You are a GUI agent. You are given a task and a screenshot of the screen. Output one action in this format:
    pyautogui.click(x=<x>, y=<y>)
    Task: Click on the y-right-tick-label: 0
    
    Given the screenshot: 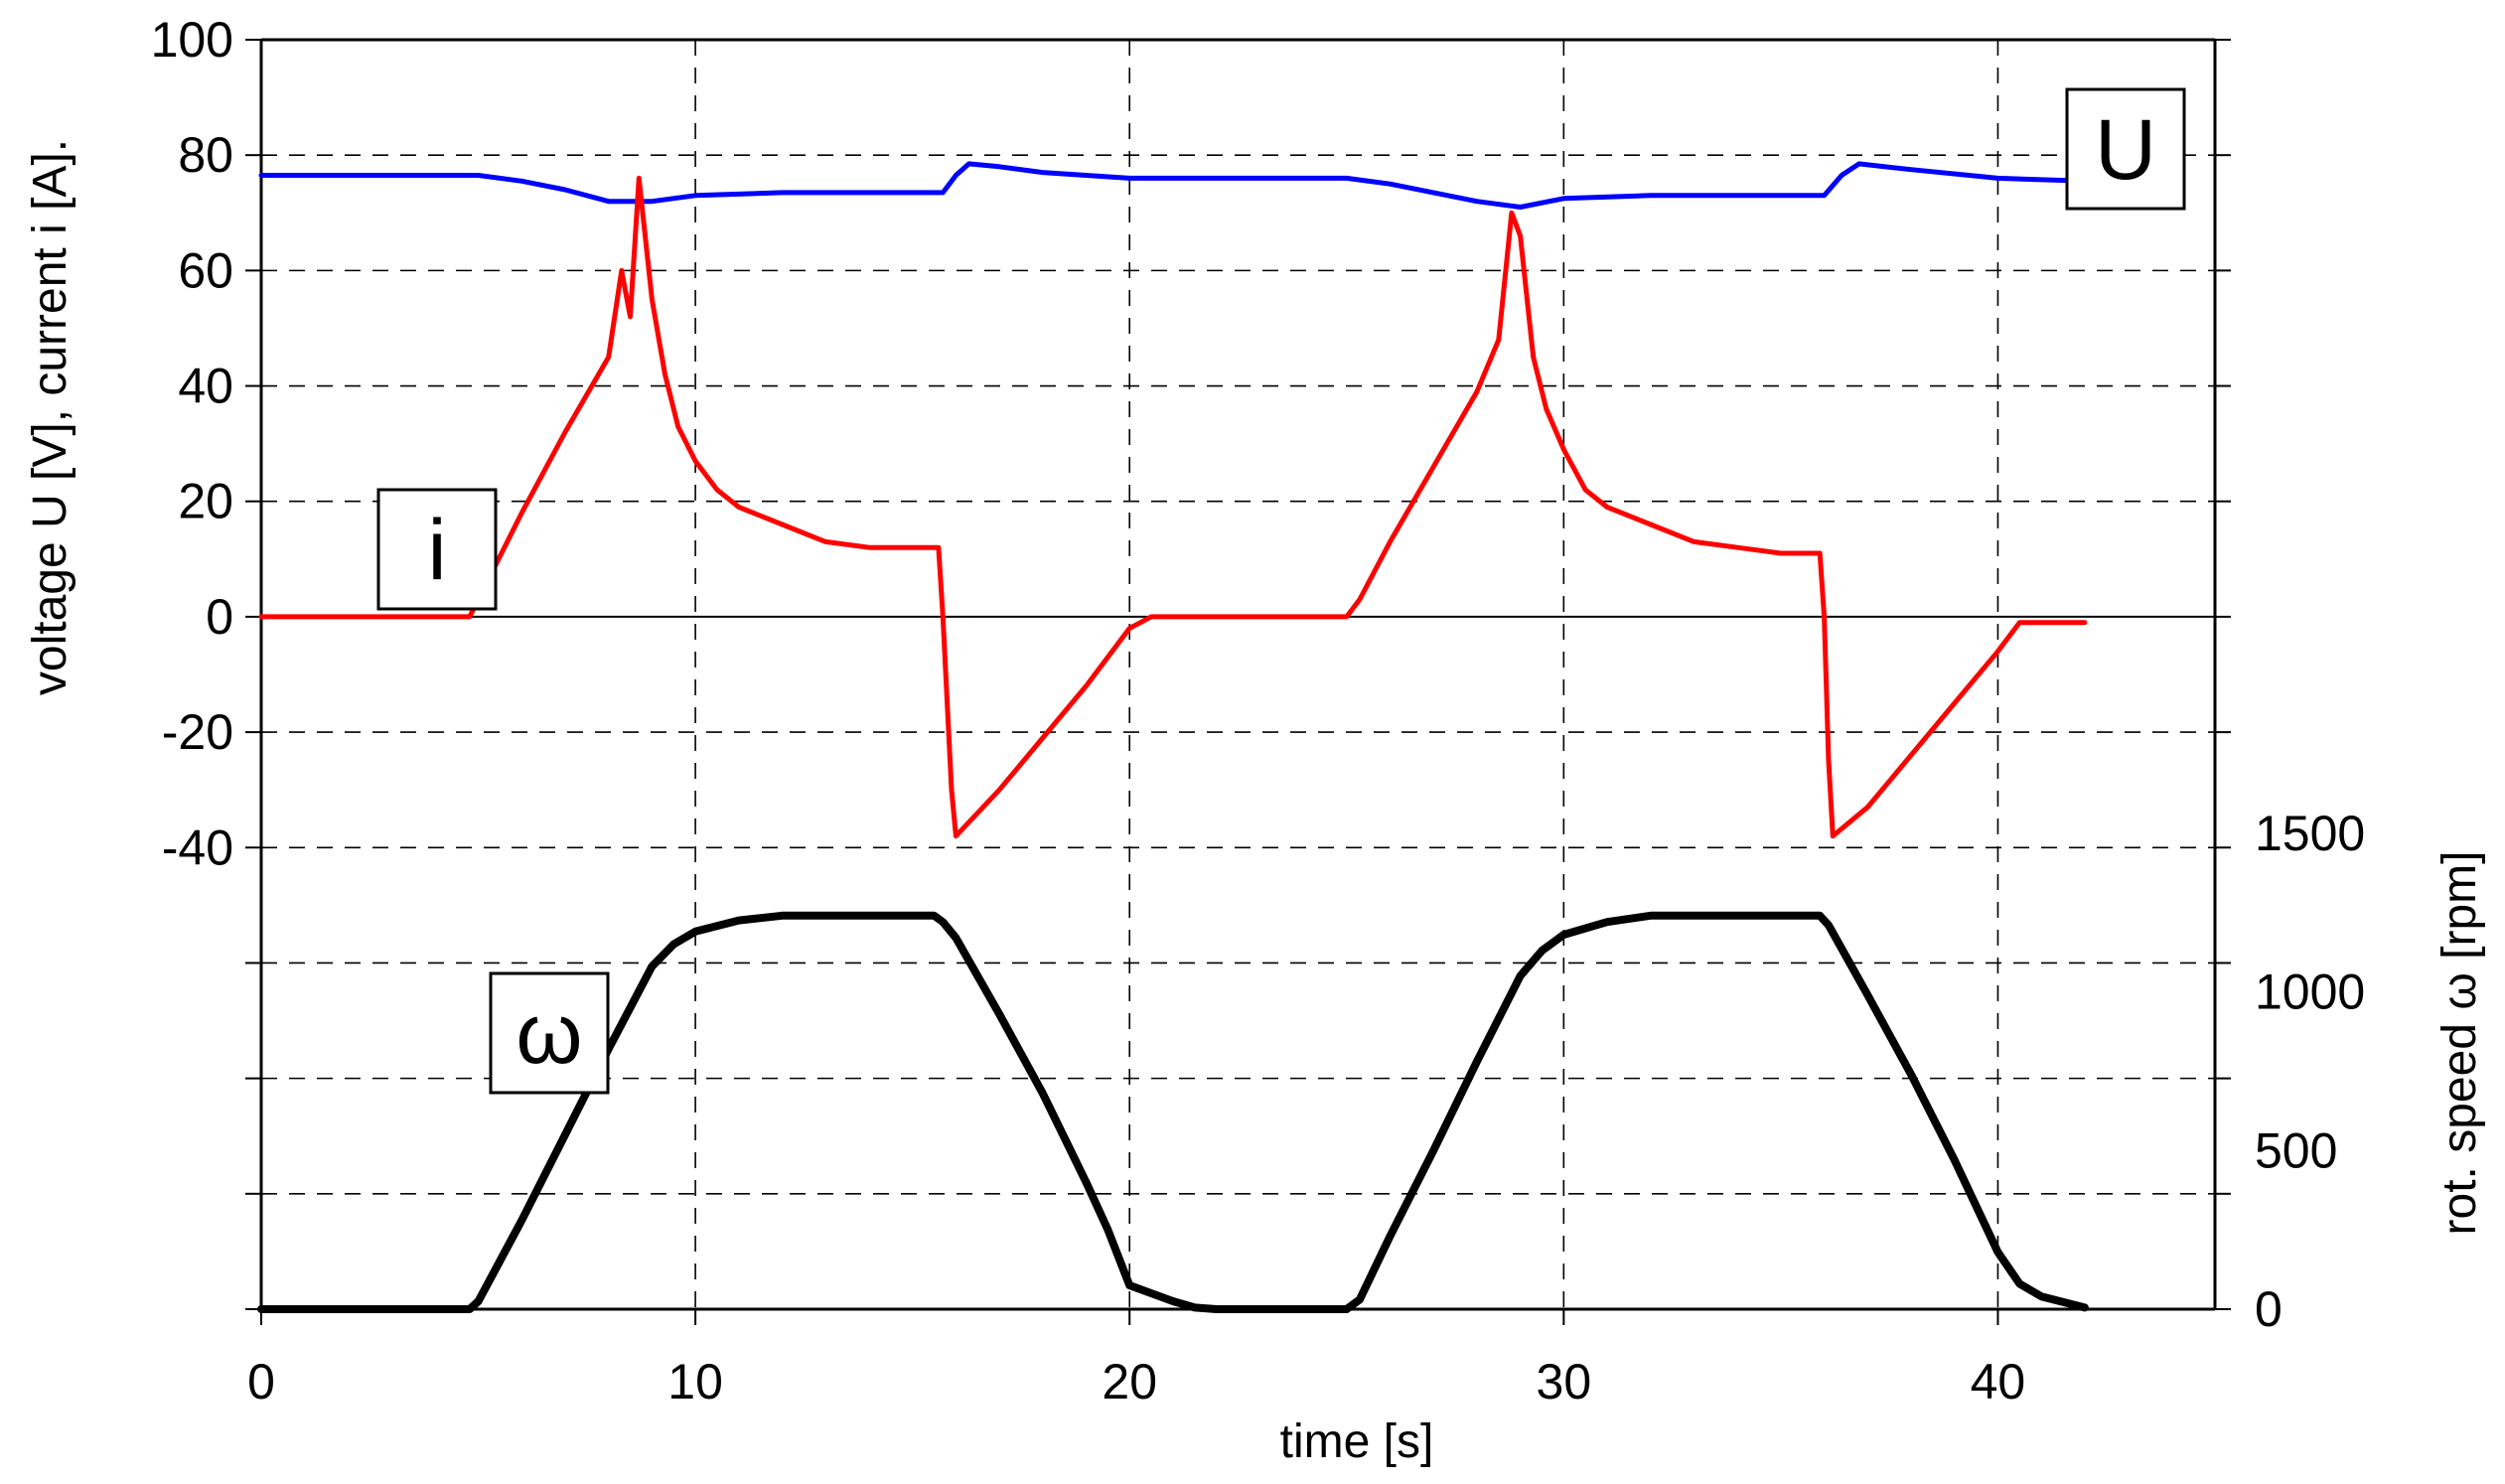 What is the action you would take?
    pyautogui.click(x=2269, y=1309)
    